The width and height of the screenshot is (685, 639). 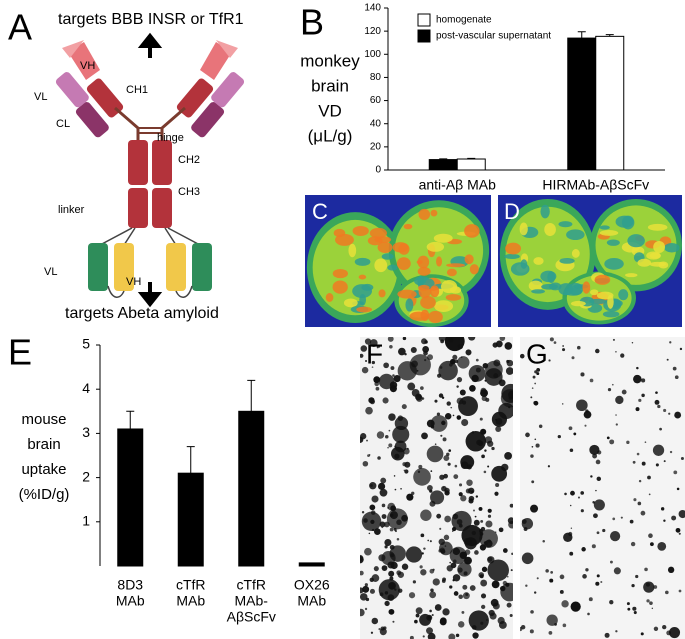 What do you see at coordinates (330, 60) in the screenshot?
I see `y-axis-label: monkey` at bounding box center [330, 60].